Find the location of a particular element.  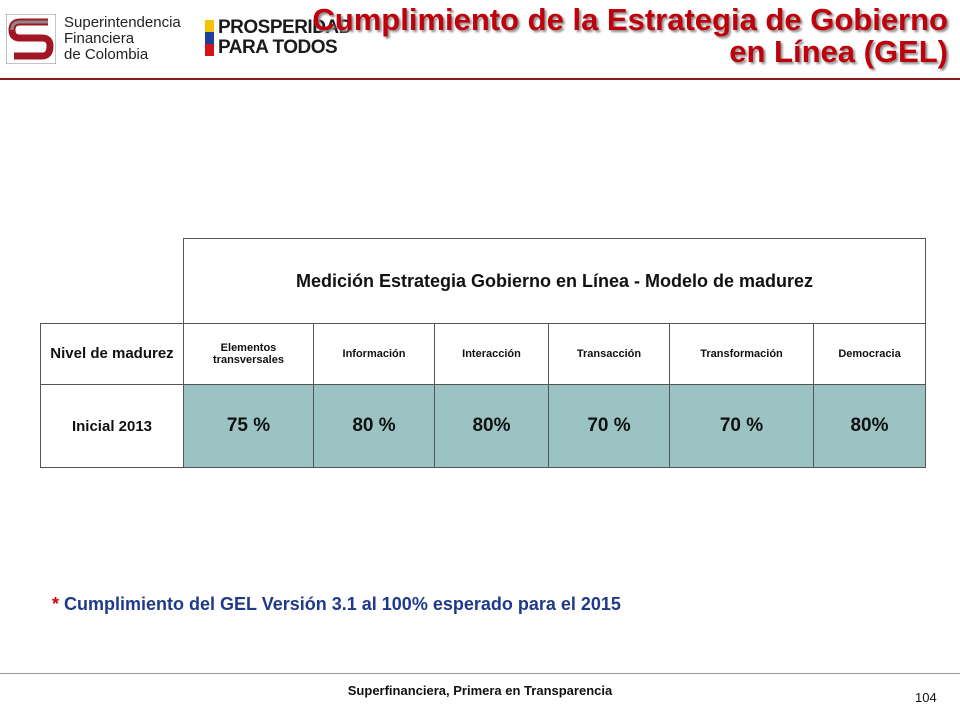

prosperidad-logo: PROSPERIDAD PARA TODOS is located at coordinates (278, 38).